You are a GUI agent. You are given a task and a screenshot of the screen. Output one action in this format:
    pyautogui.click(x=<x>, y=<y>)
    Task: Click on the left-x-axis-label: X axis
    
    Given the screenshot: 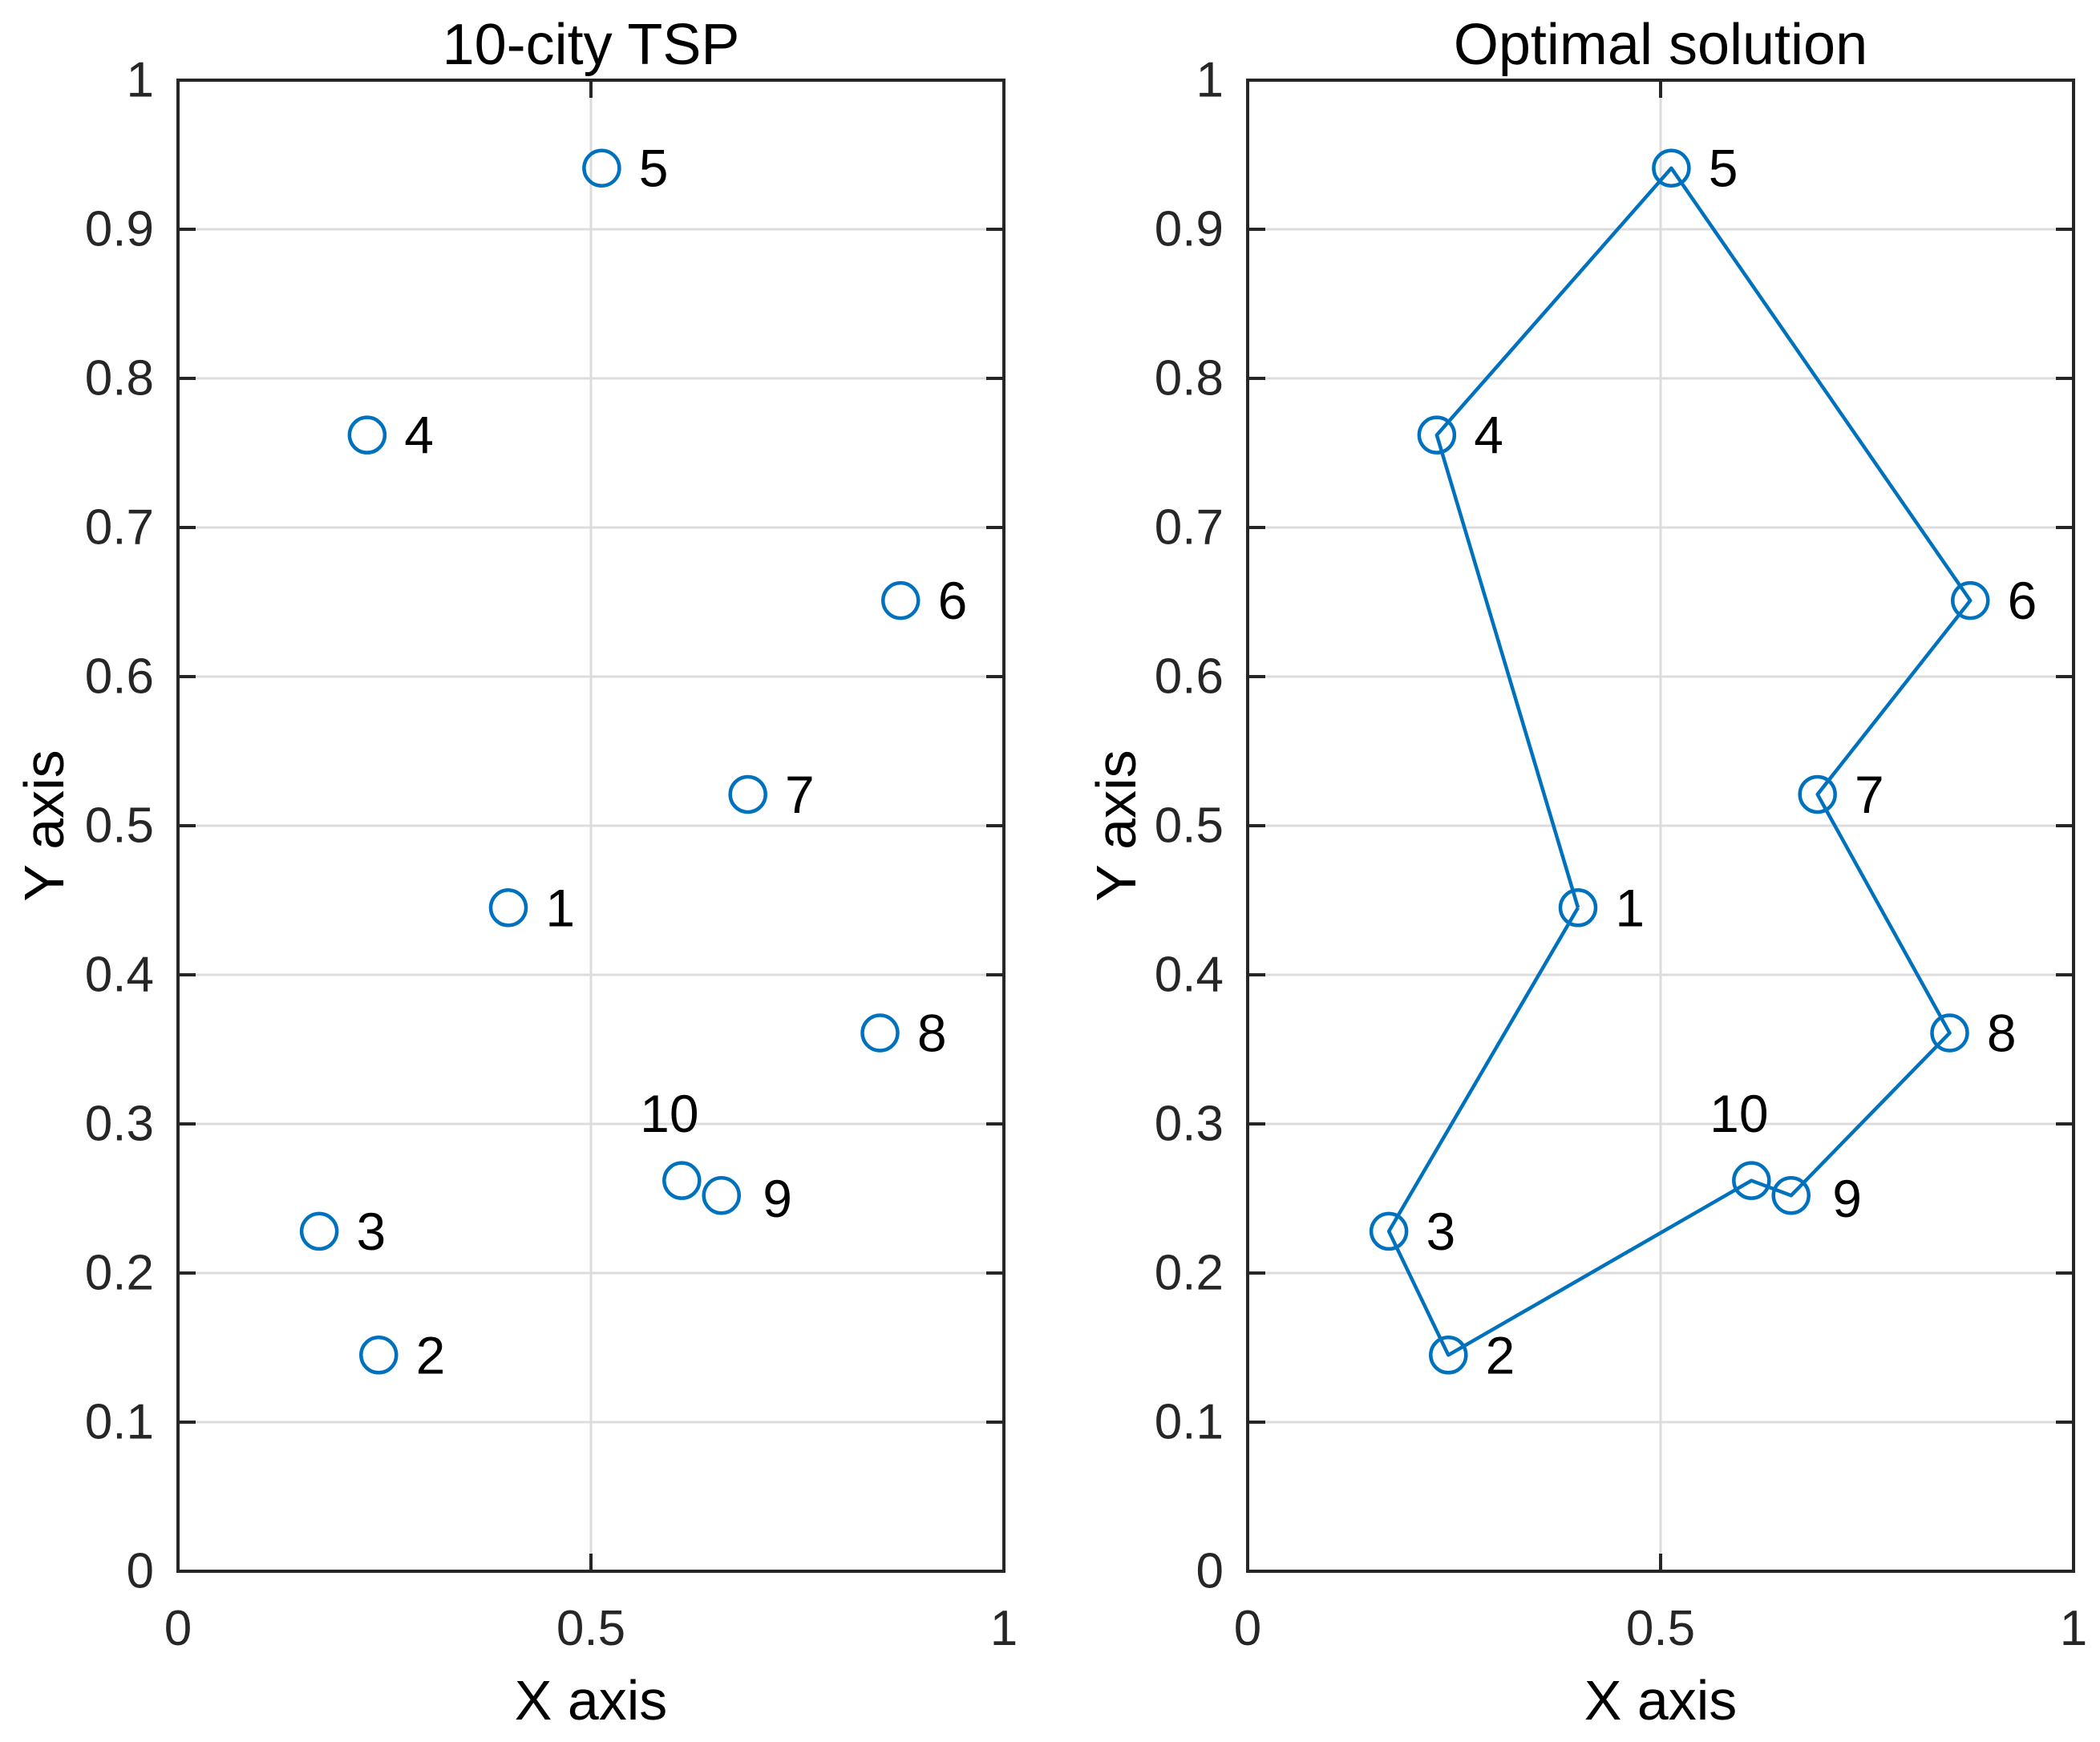 What is the action you would take?
    pyautogui.click(x=591, y=1701)
    